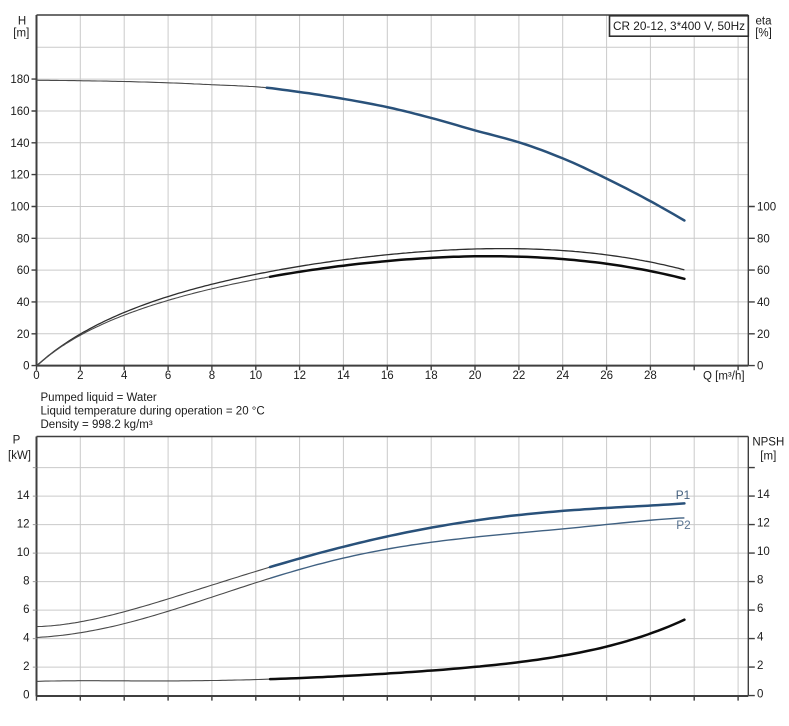 The image size is (789, 726). What do you see at coordinates (99, 398) in the screenshot?
I see `svg-text: Pumped liquid = Water` at bounding box center [99, 398].